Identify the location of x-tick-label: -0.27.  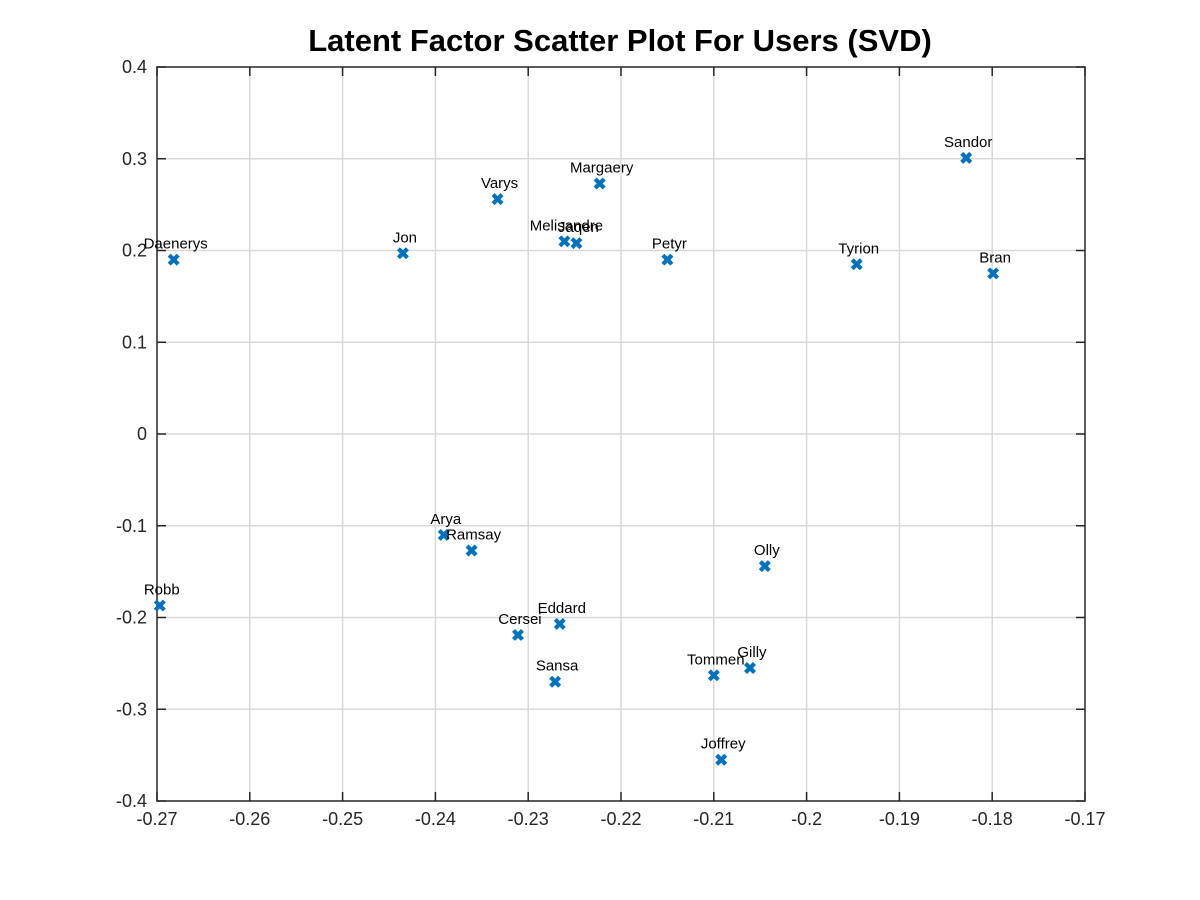
(156, 819).